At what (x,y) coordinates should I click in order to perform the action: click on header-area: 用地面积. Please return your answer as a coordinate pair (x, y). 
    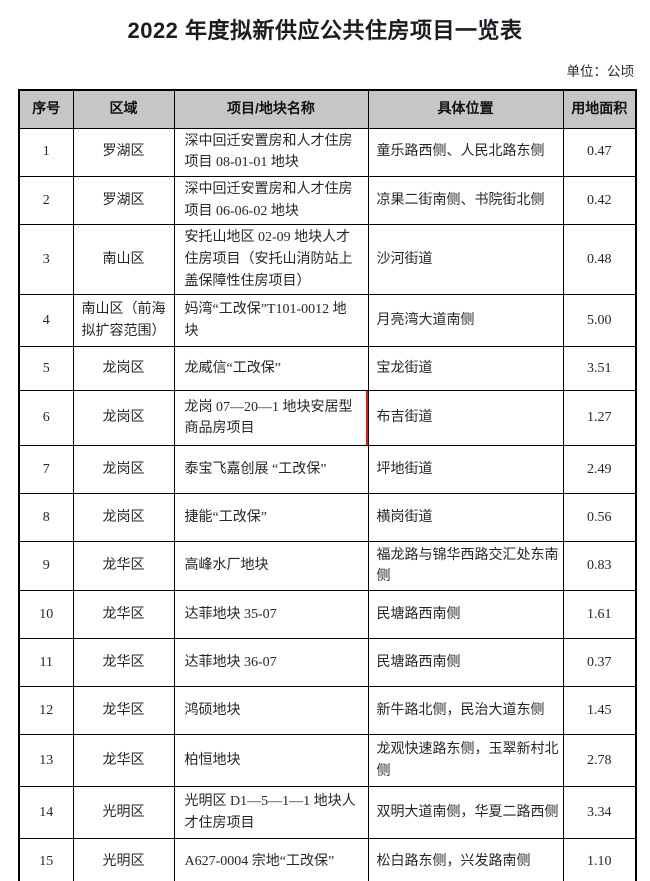
    Looking at the image, I should click on (599, 109).